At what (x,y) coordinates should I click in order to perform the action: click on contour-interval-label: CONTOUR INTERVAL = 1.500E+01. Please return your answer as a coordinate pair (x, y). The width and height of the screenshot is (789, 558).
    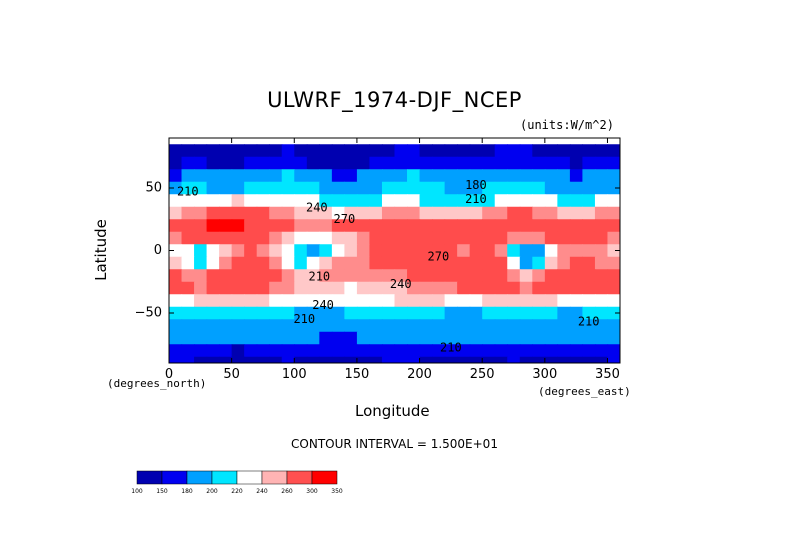
    Looking at the image, I should click on (394, 444).